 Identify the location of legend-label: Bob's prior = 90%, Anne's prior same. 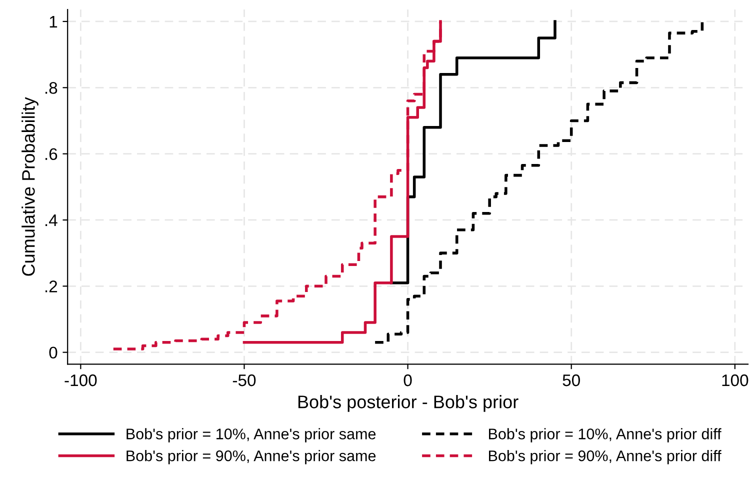
(251, 457).